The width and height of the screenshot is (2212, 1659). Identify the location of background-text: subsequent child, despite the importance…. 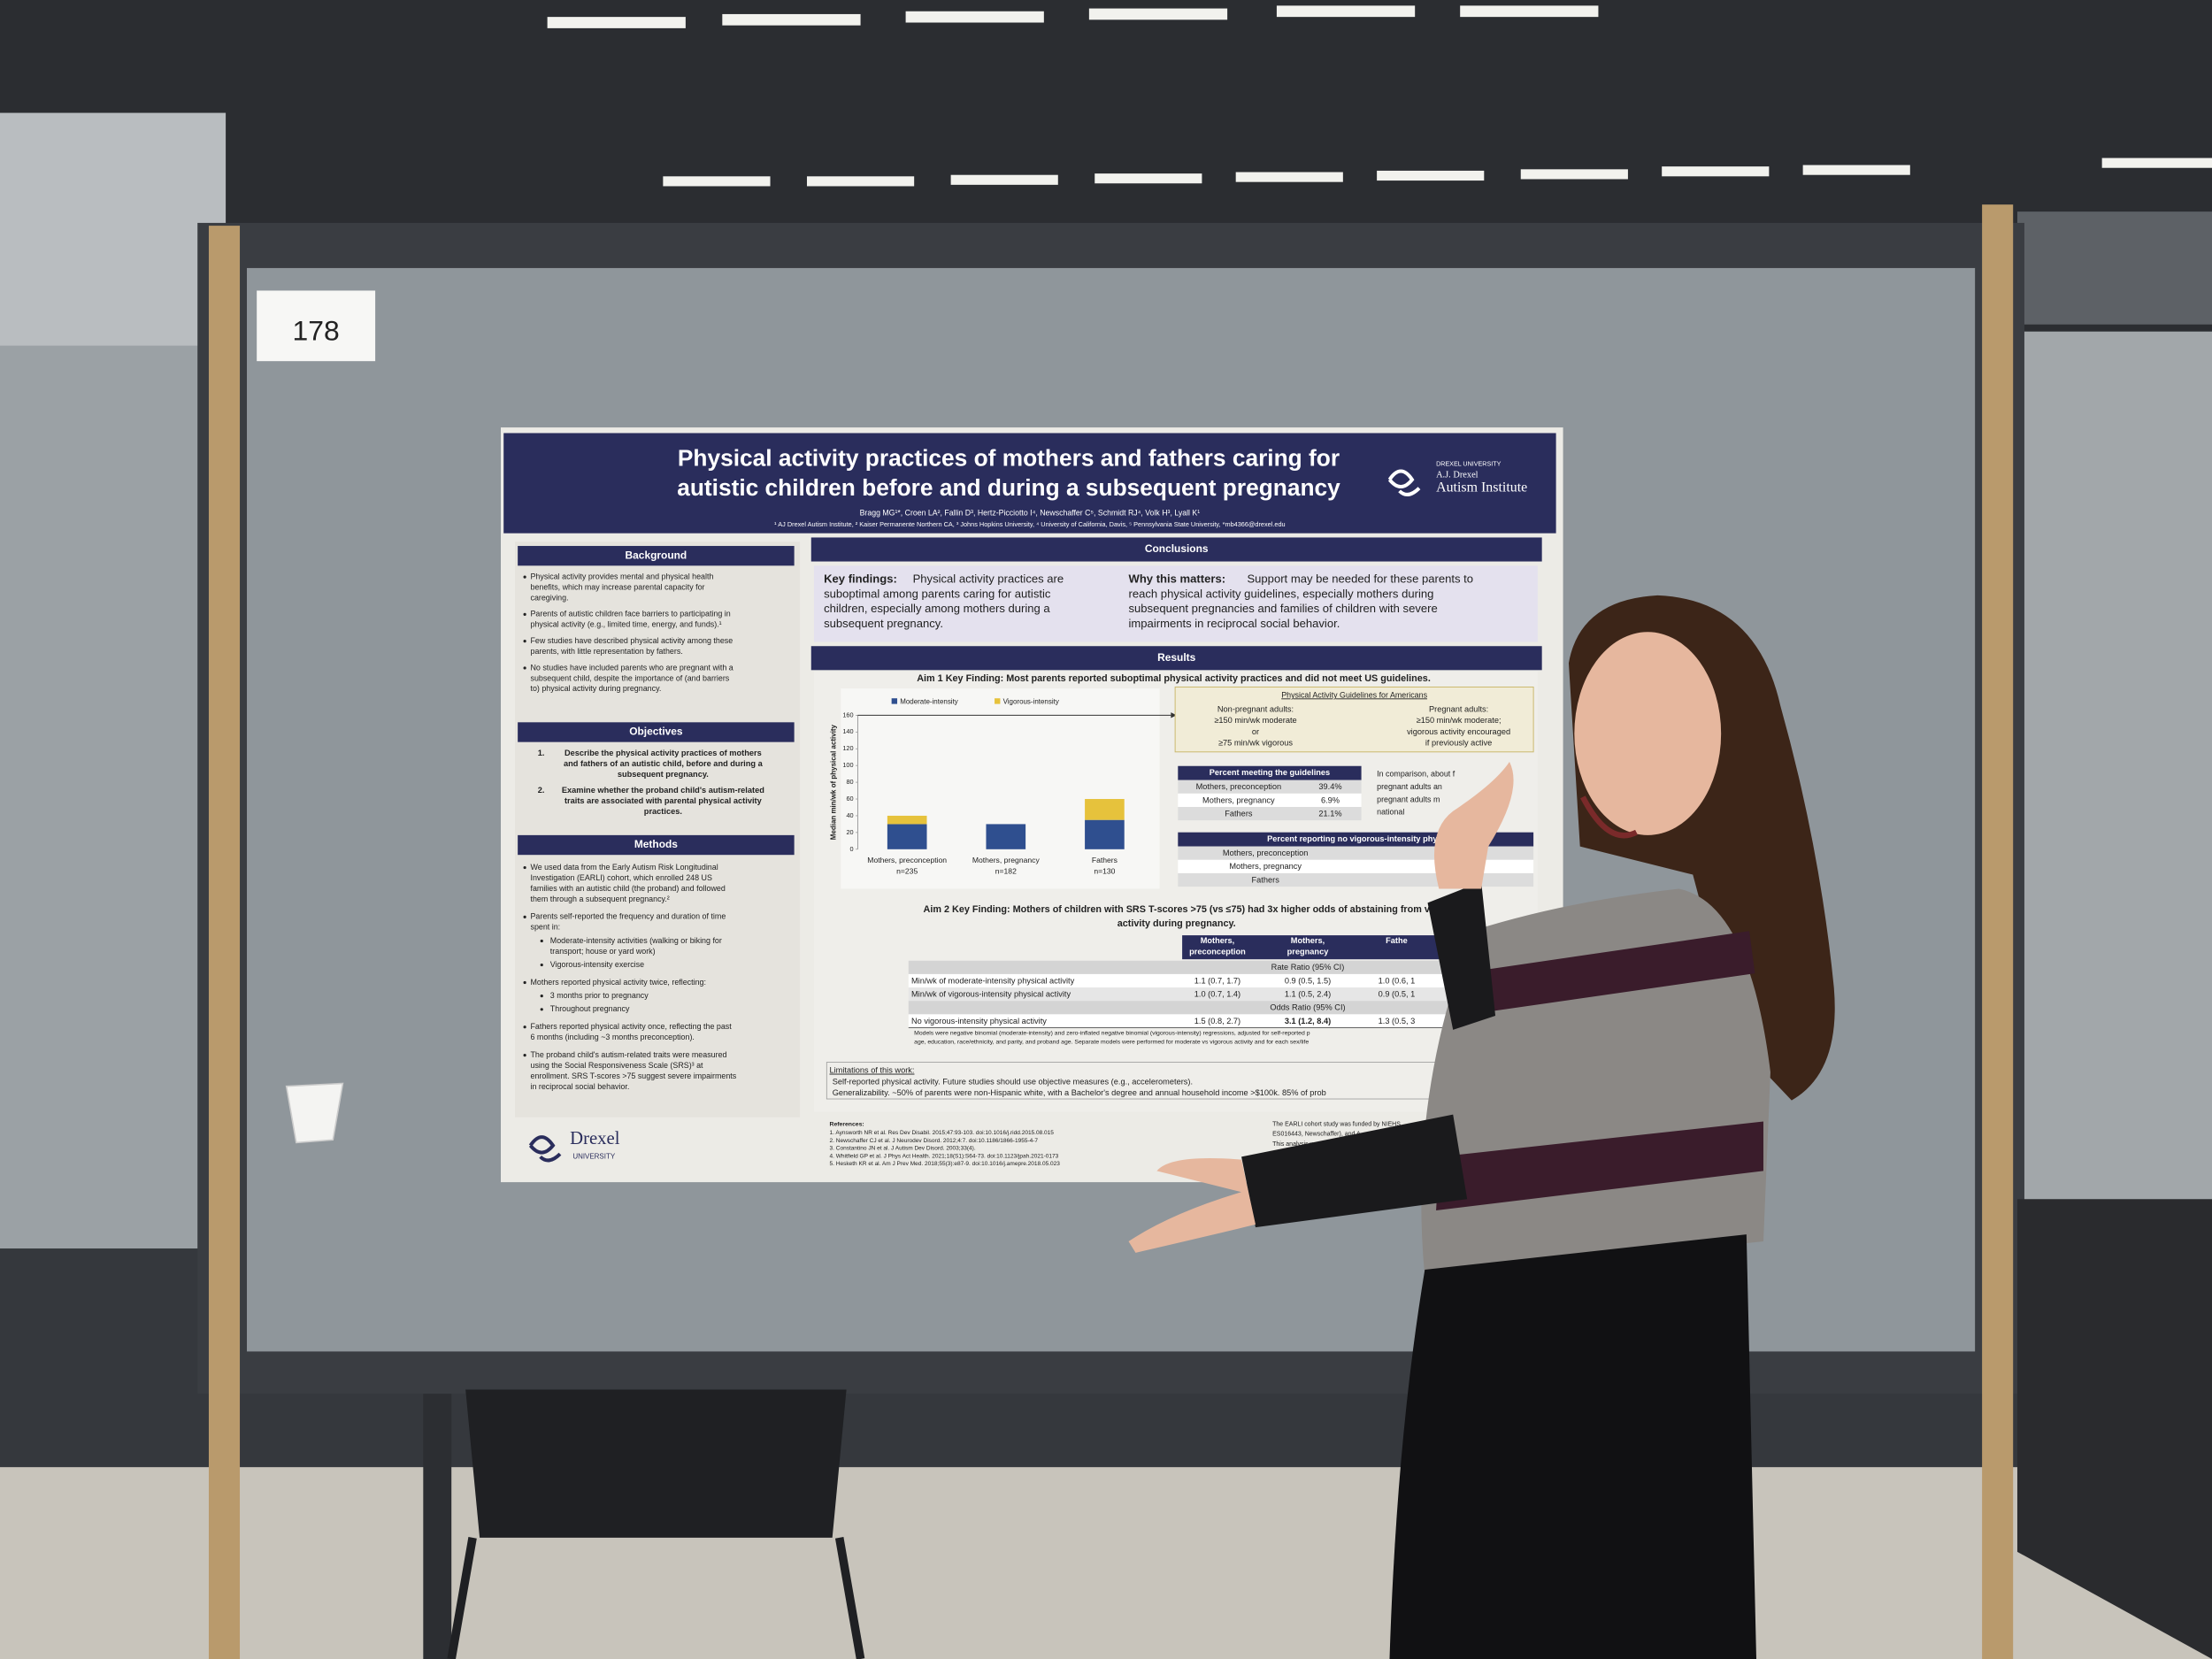
(630, 678).